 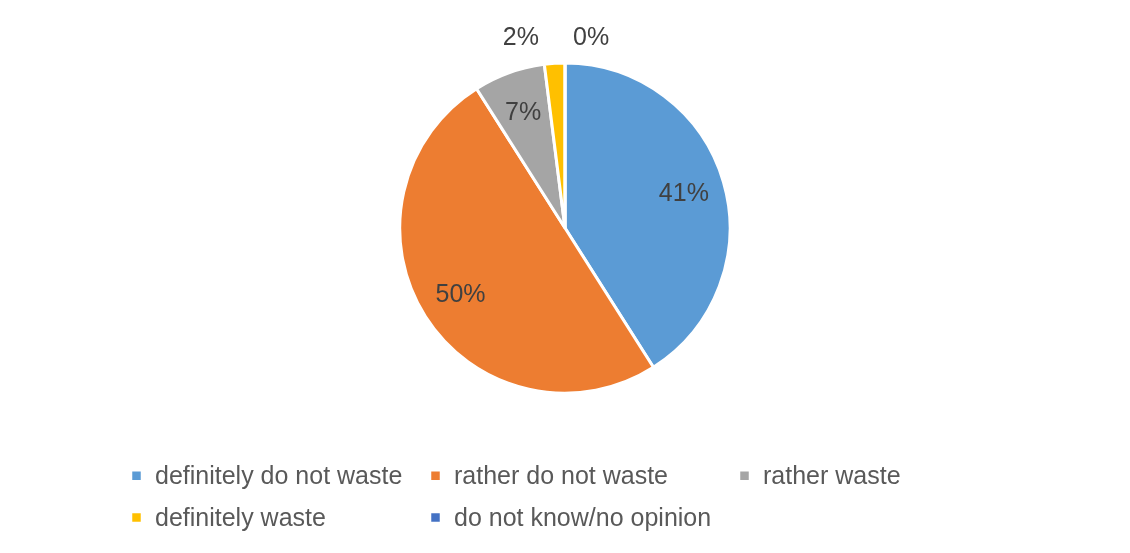 I want to click on data-label: 2%, so click(x=521, y=36).